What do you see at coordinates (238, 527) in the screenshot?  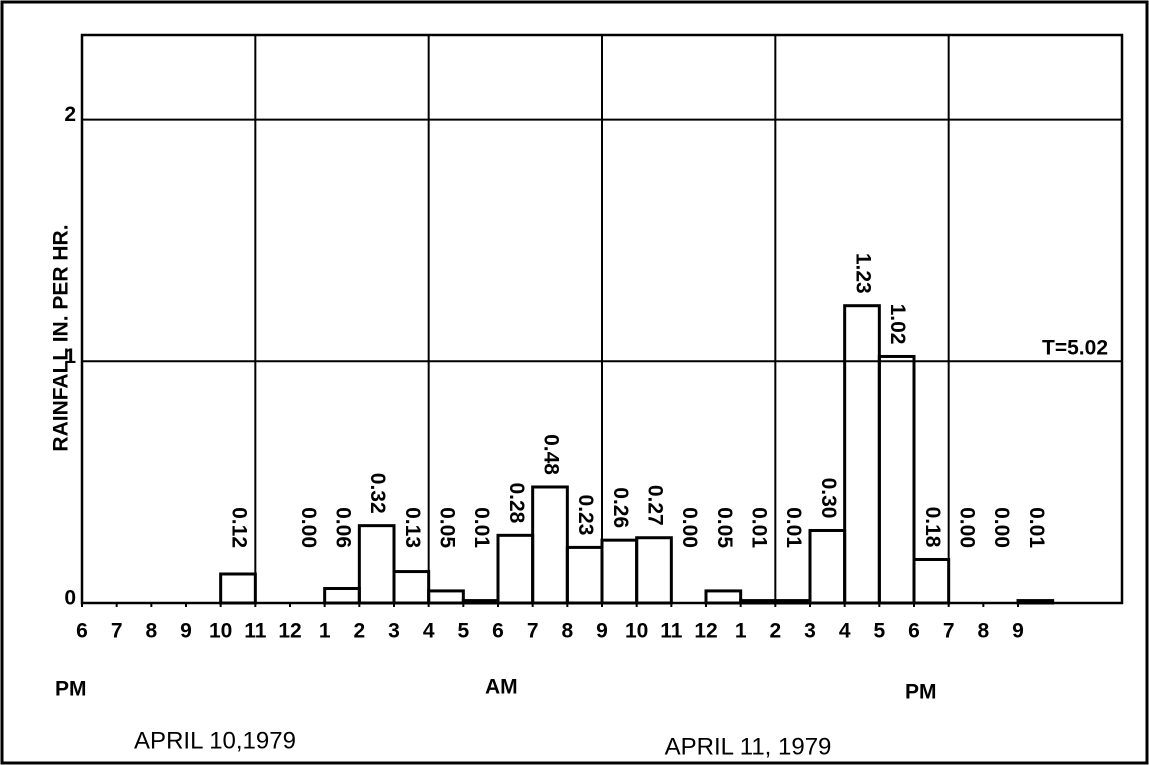 I see `data-label: 0.12` at bounding box center [238, 527].